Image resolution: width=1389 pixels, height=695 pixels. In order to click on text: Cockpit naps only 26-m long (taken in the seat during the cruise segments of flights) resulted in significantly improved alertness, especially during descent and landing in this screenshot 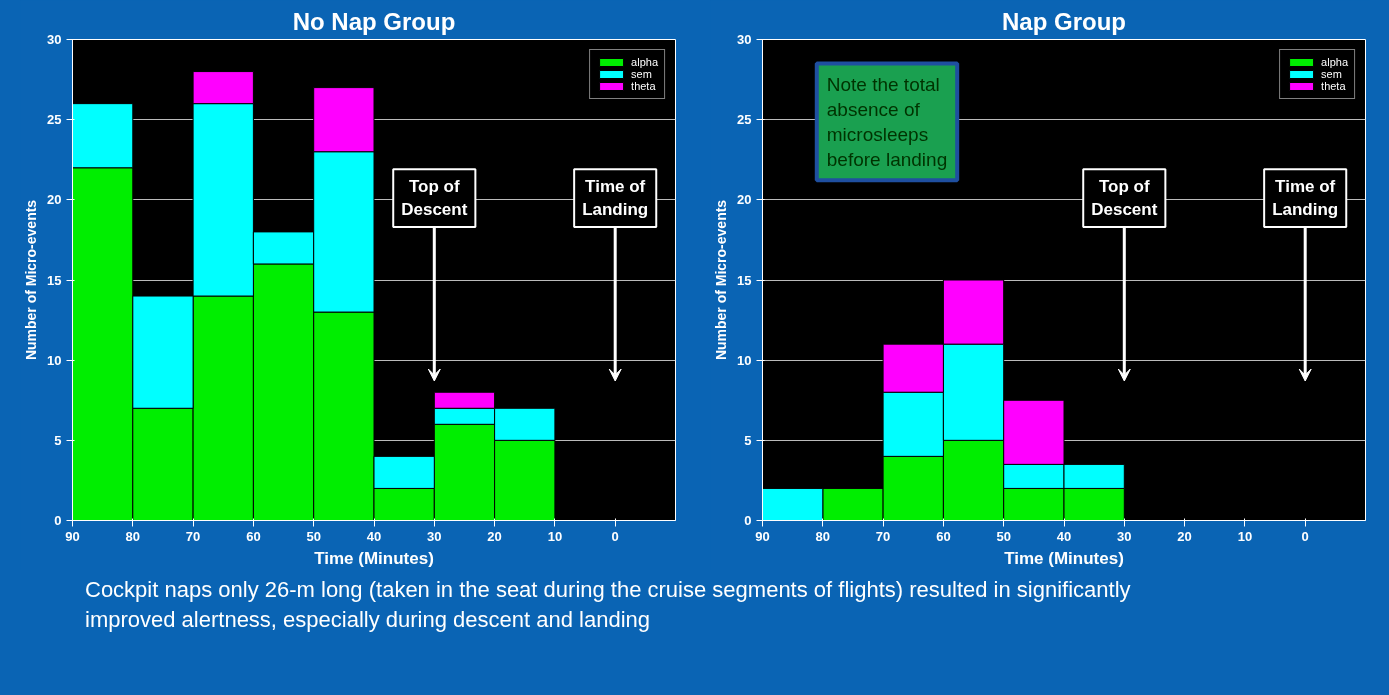, I will do `click(608, 605)`.